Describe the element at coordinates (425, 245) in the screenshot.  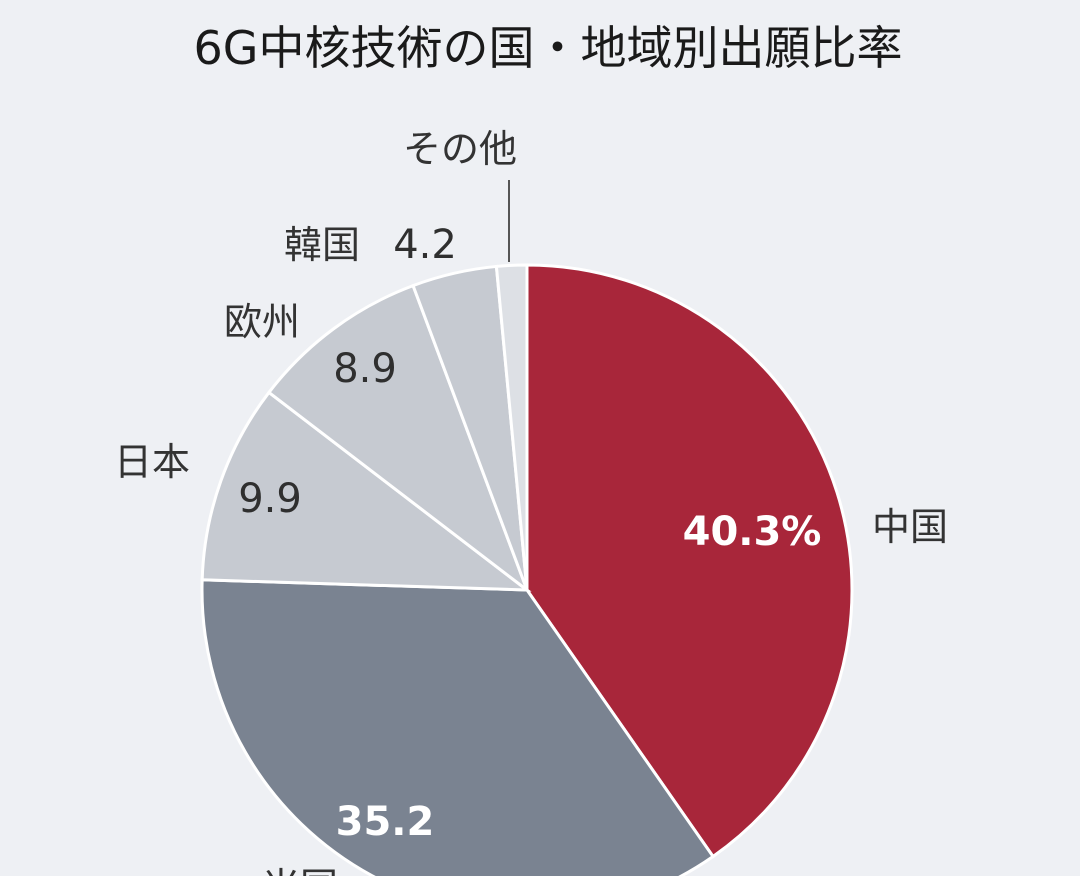
I see `slice-value-label: 4.2` at that location.